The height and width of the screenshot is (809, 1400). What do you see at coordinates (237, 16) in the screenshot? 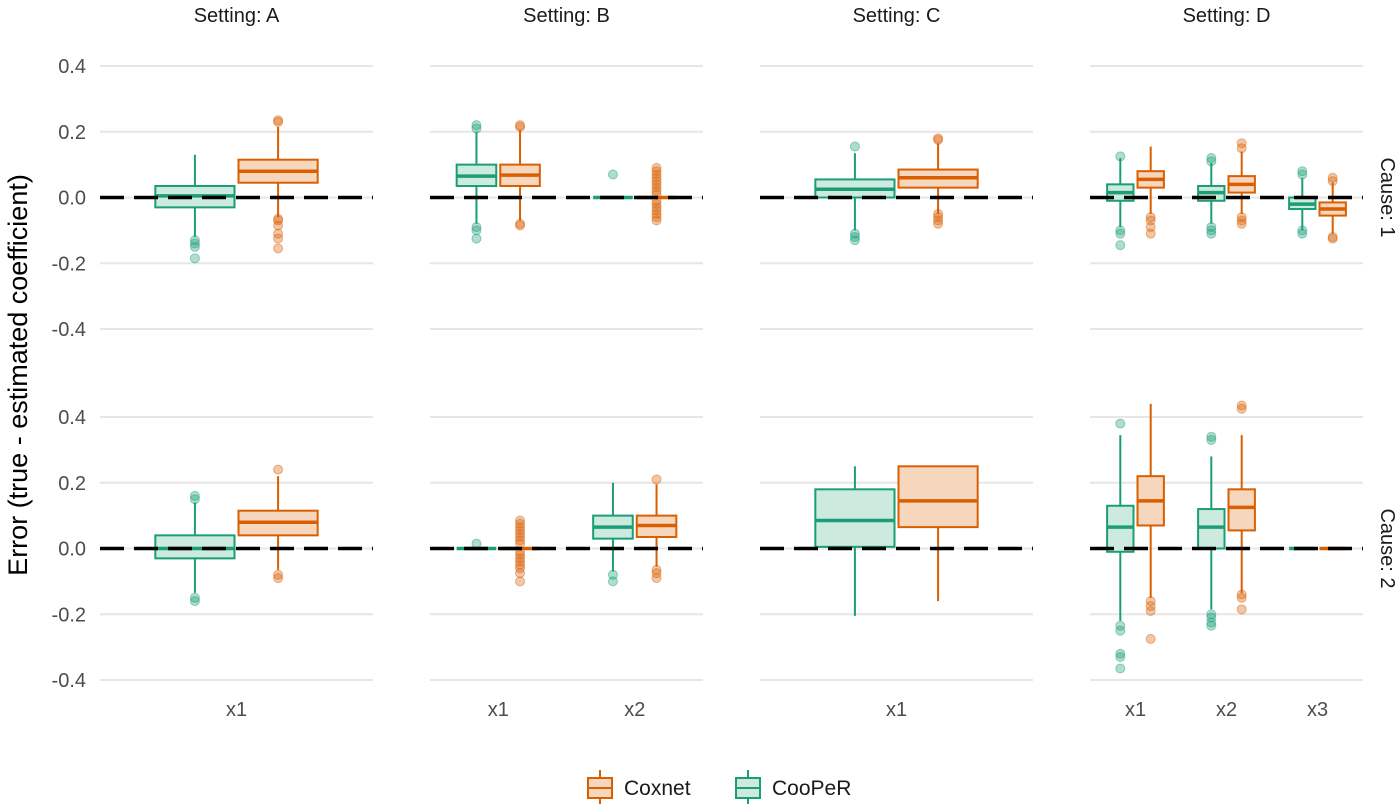
I see `facet-column-label: Setting: A` at bounding box center [237, 16].